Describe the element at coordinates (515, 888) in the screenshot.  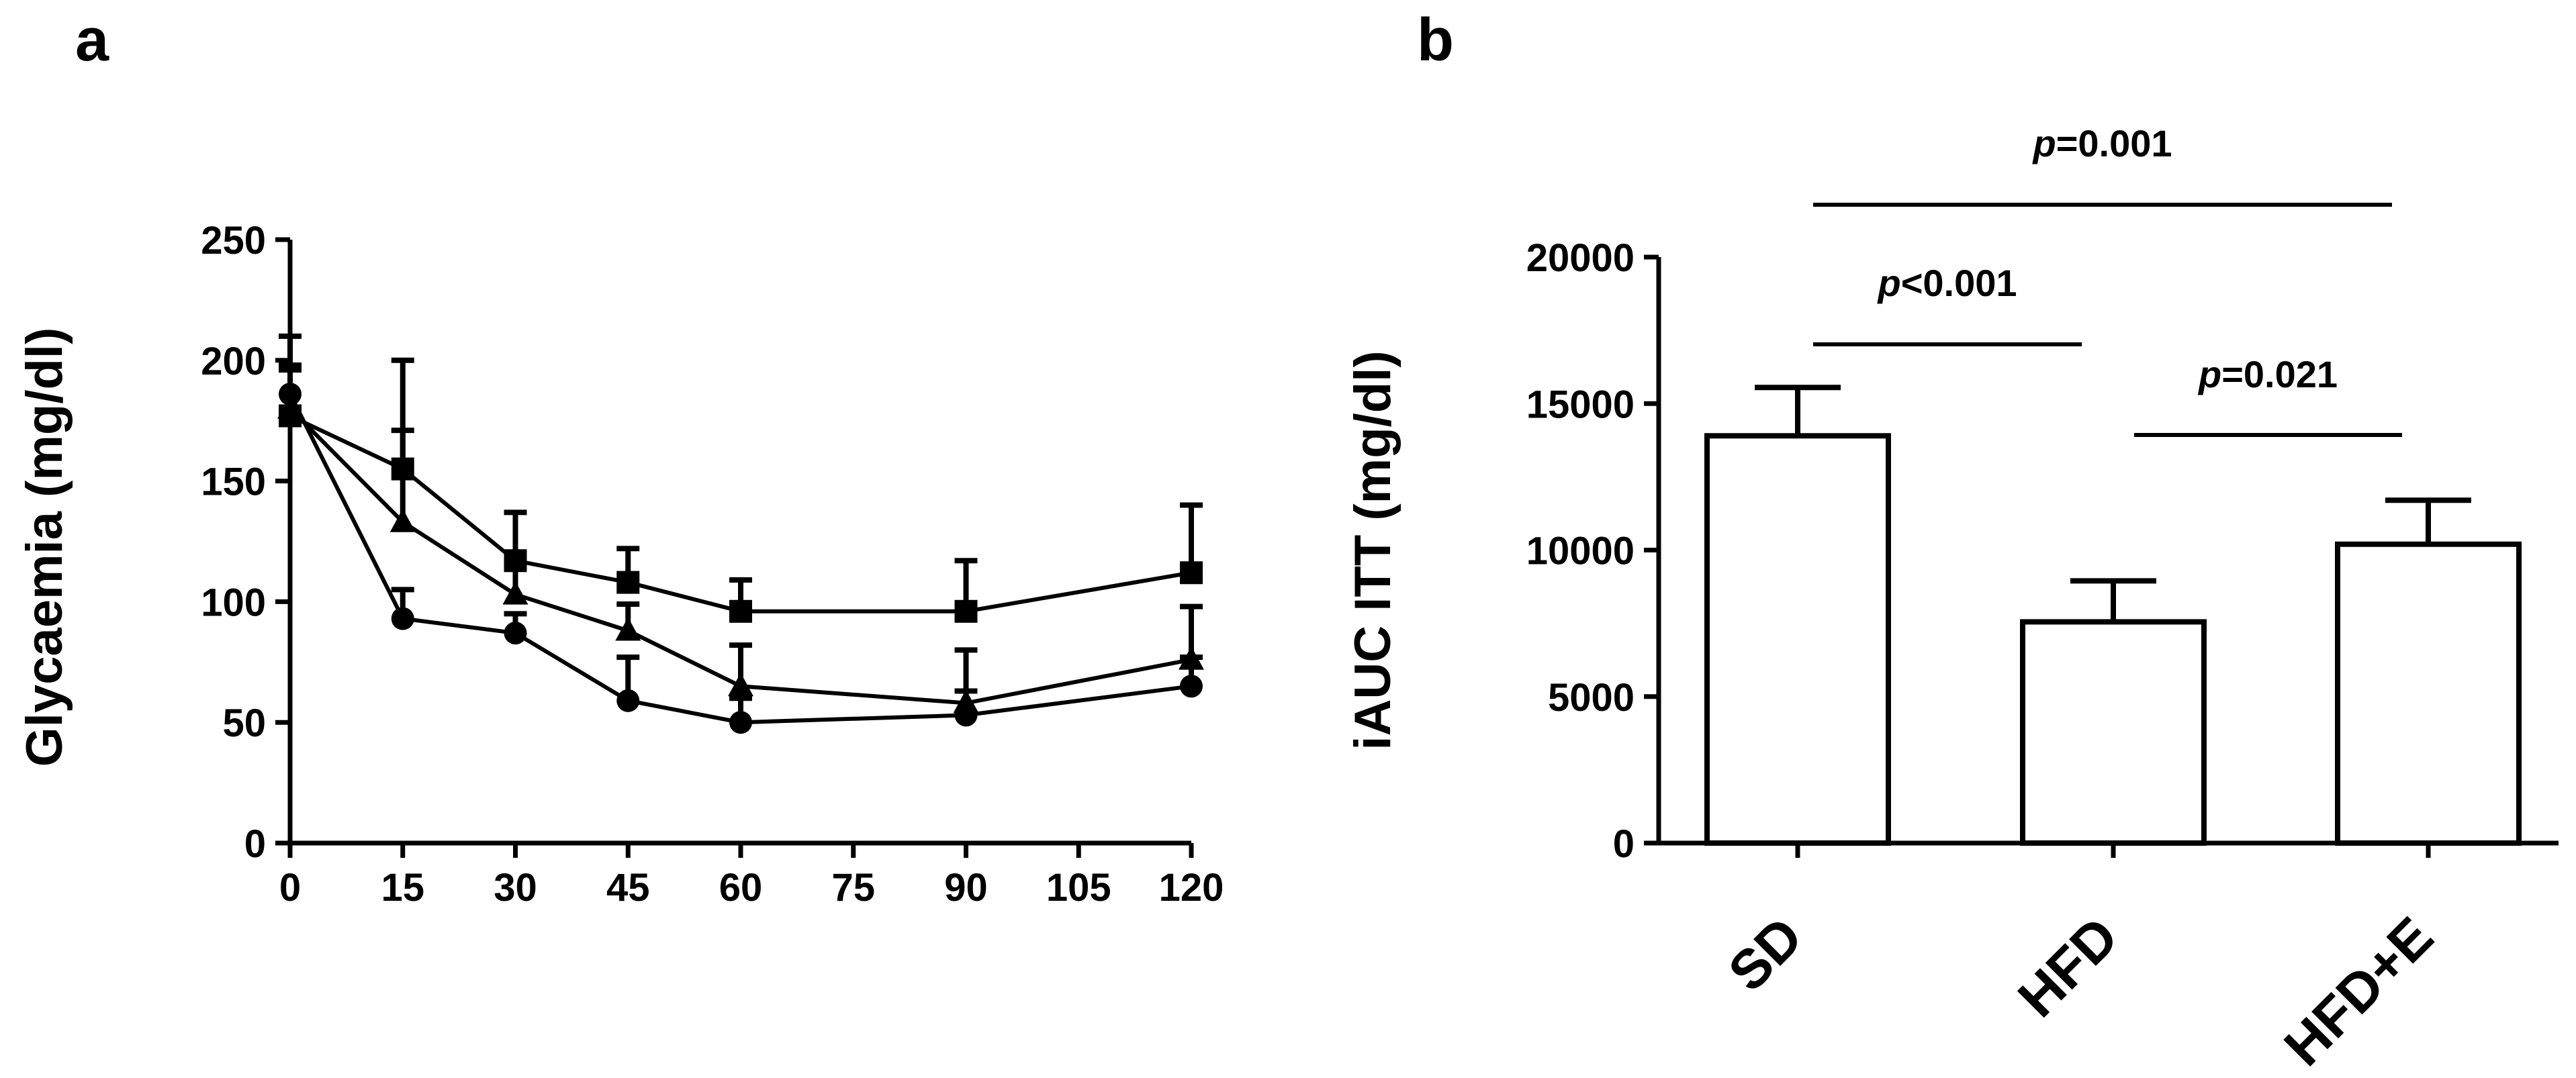
I see `x-tick-label-a: 30` at that location.